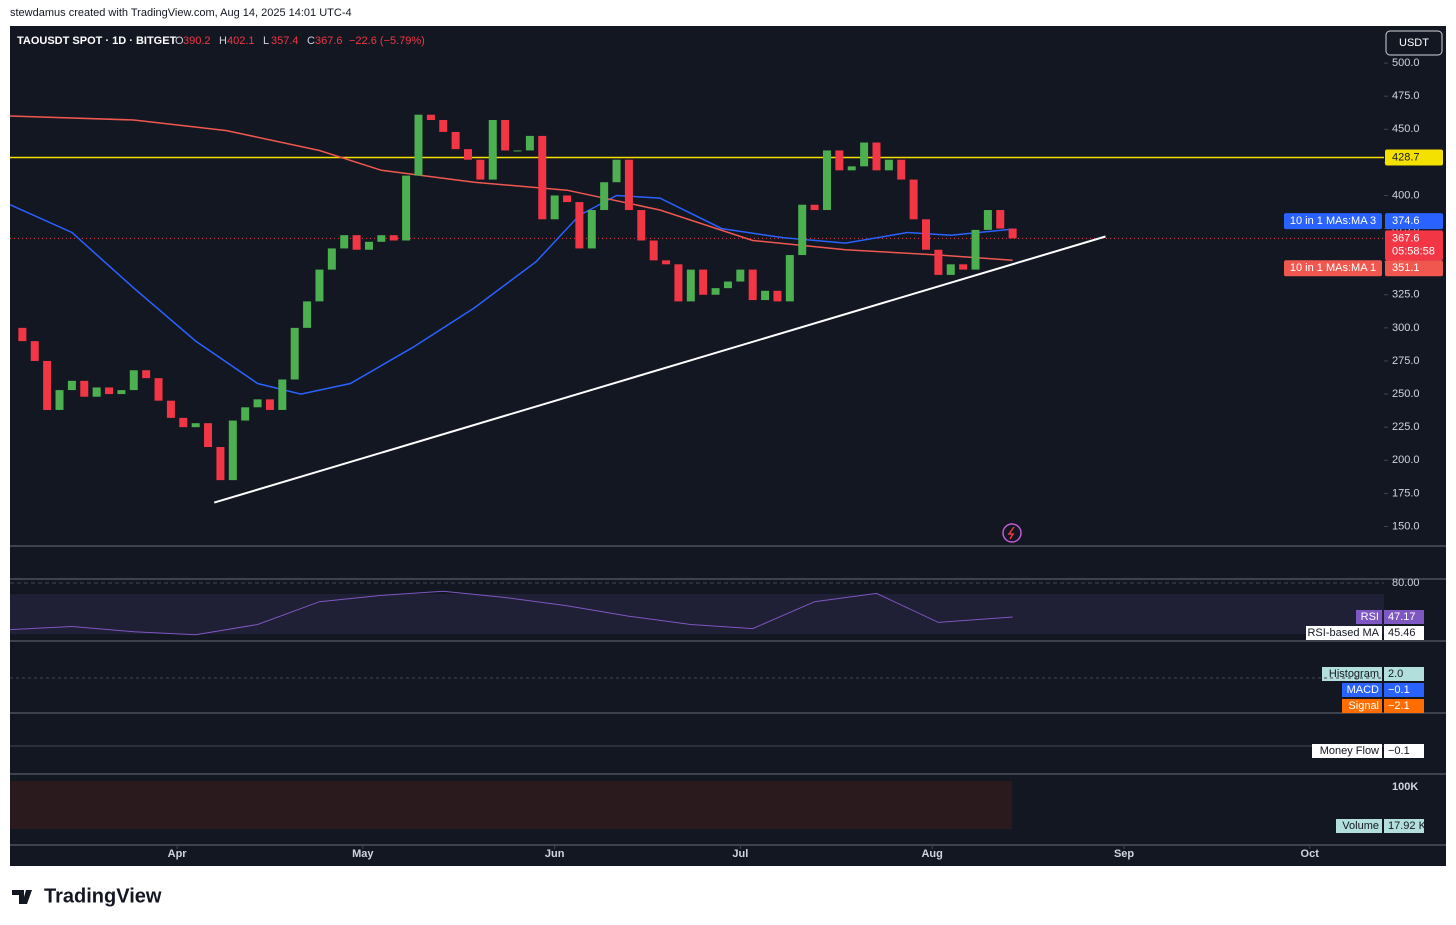 Image resolution: width=1456 pixels, height=925 pixels. I want to click on money-flow-value: −0.1, so click(1399, 751).